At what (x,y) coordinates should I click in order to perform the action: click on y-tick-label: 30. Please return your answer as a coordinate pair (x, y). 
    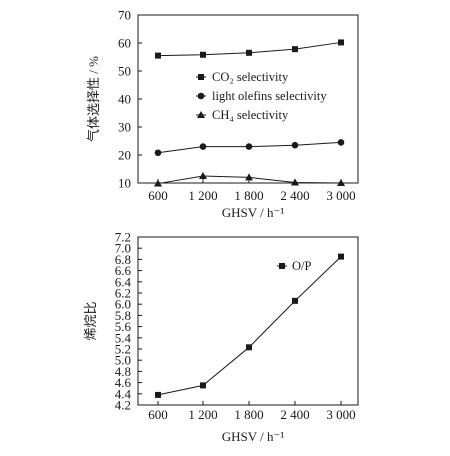
    Looking at the image, I should click on (124, 127).